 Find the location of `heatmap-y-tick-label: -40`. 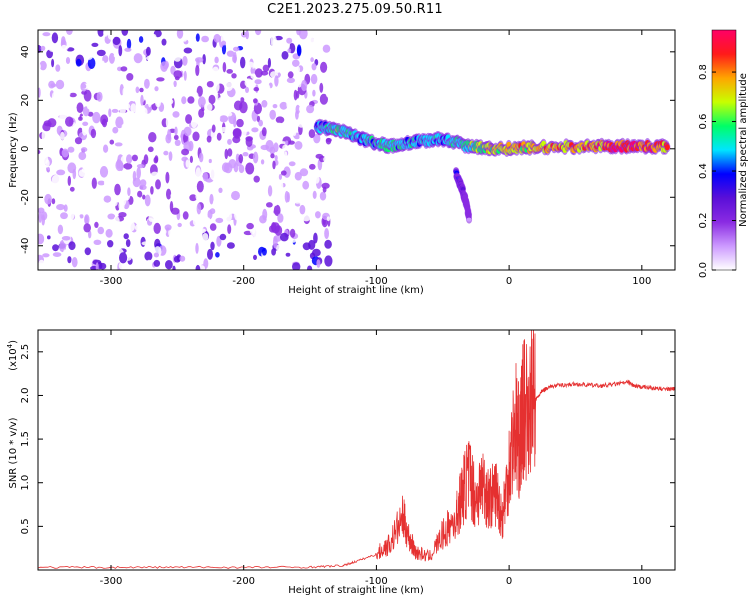

heatmap-y-tick-label: -40 is located at coordinates (25, 246).